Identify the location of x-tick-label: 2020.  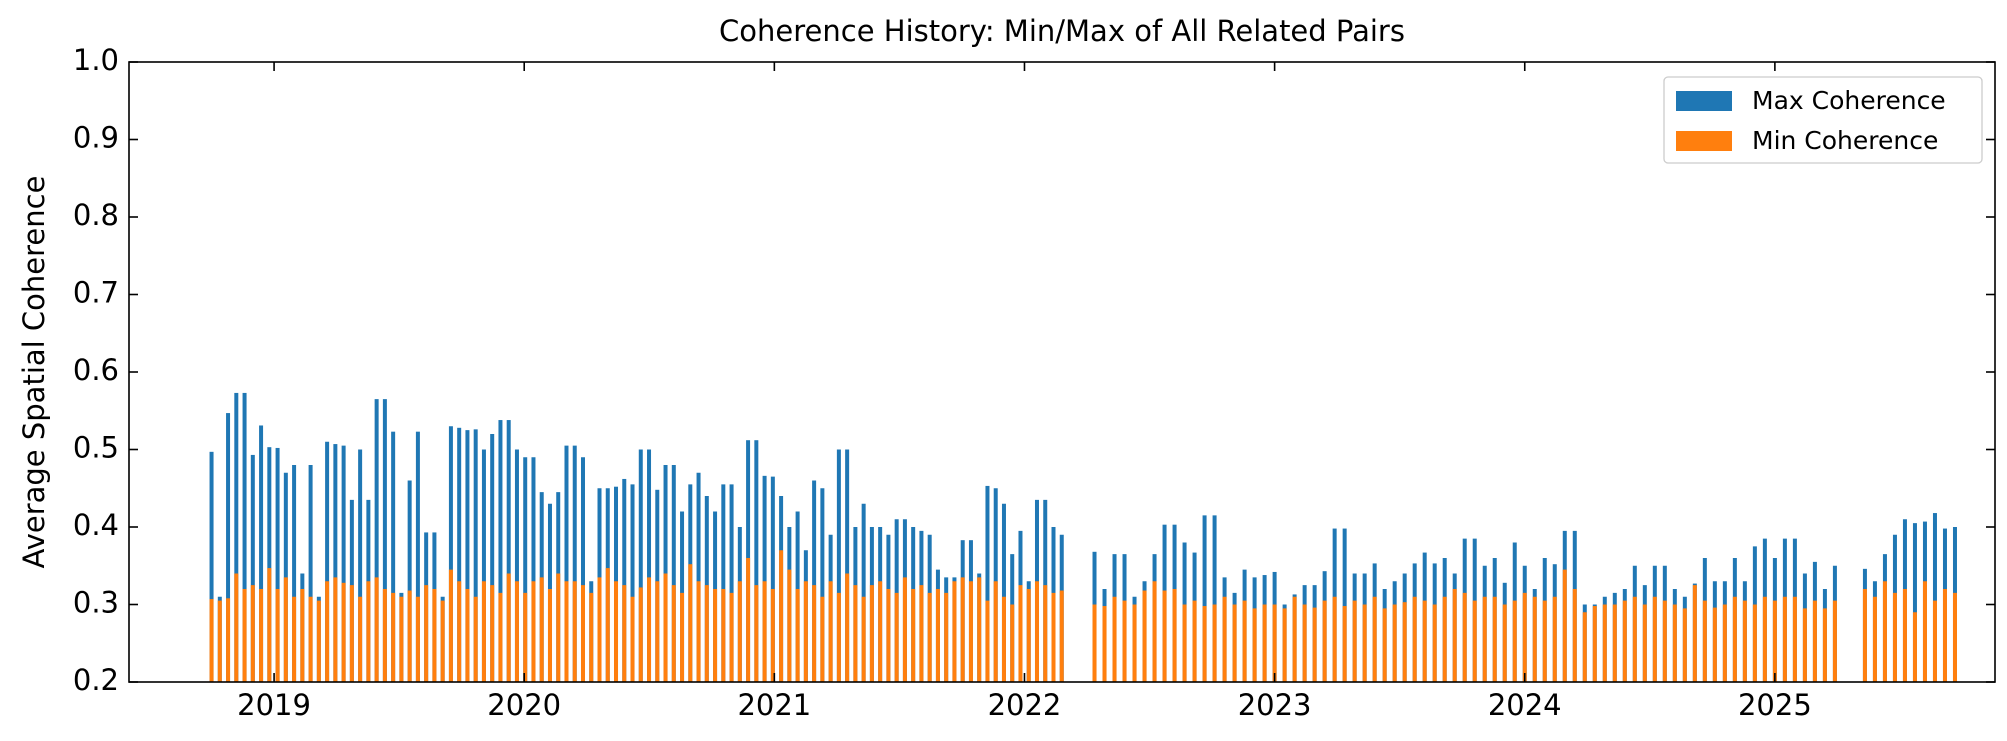
(524, 705).